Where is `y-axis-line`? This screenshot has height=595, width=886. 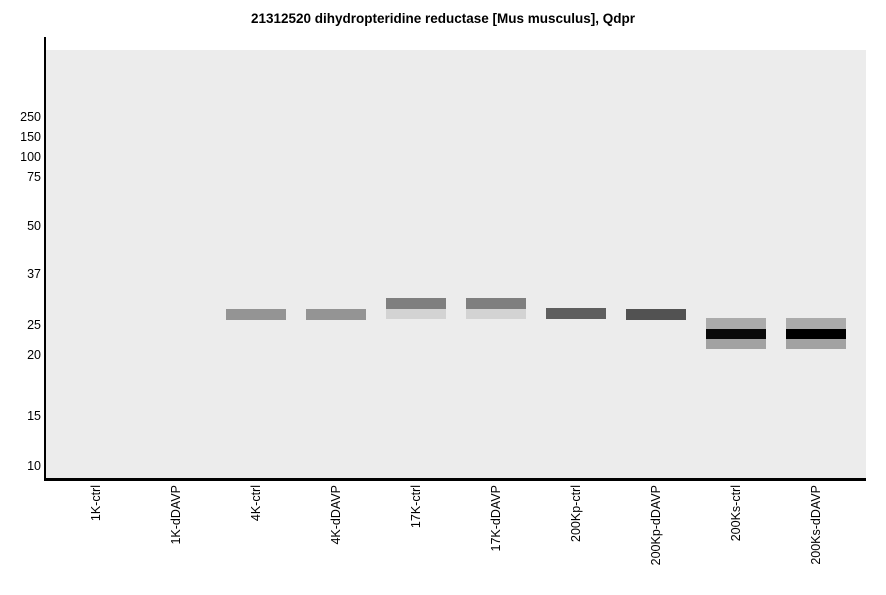 y-axis-line is located at coordinates (45, 259).